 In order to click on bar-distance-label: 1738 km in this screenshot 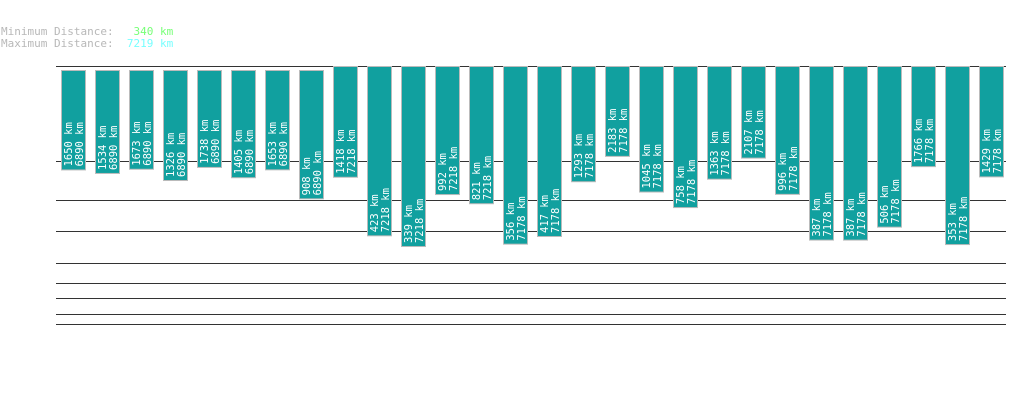, I will do `click(205, 142)`.